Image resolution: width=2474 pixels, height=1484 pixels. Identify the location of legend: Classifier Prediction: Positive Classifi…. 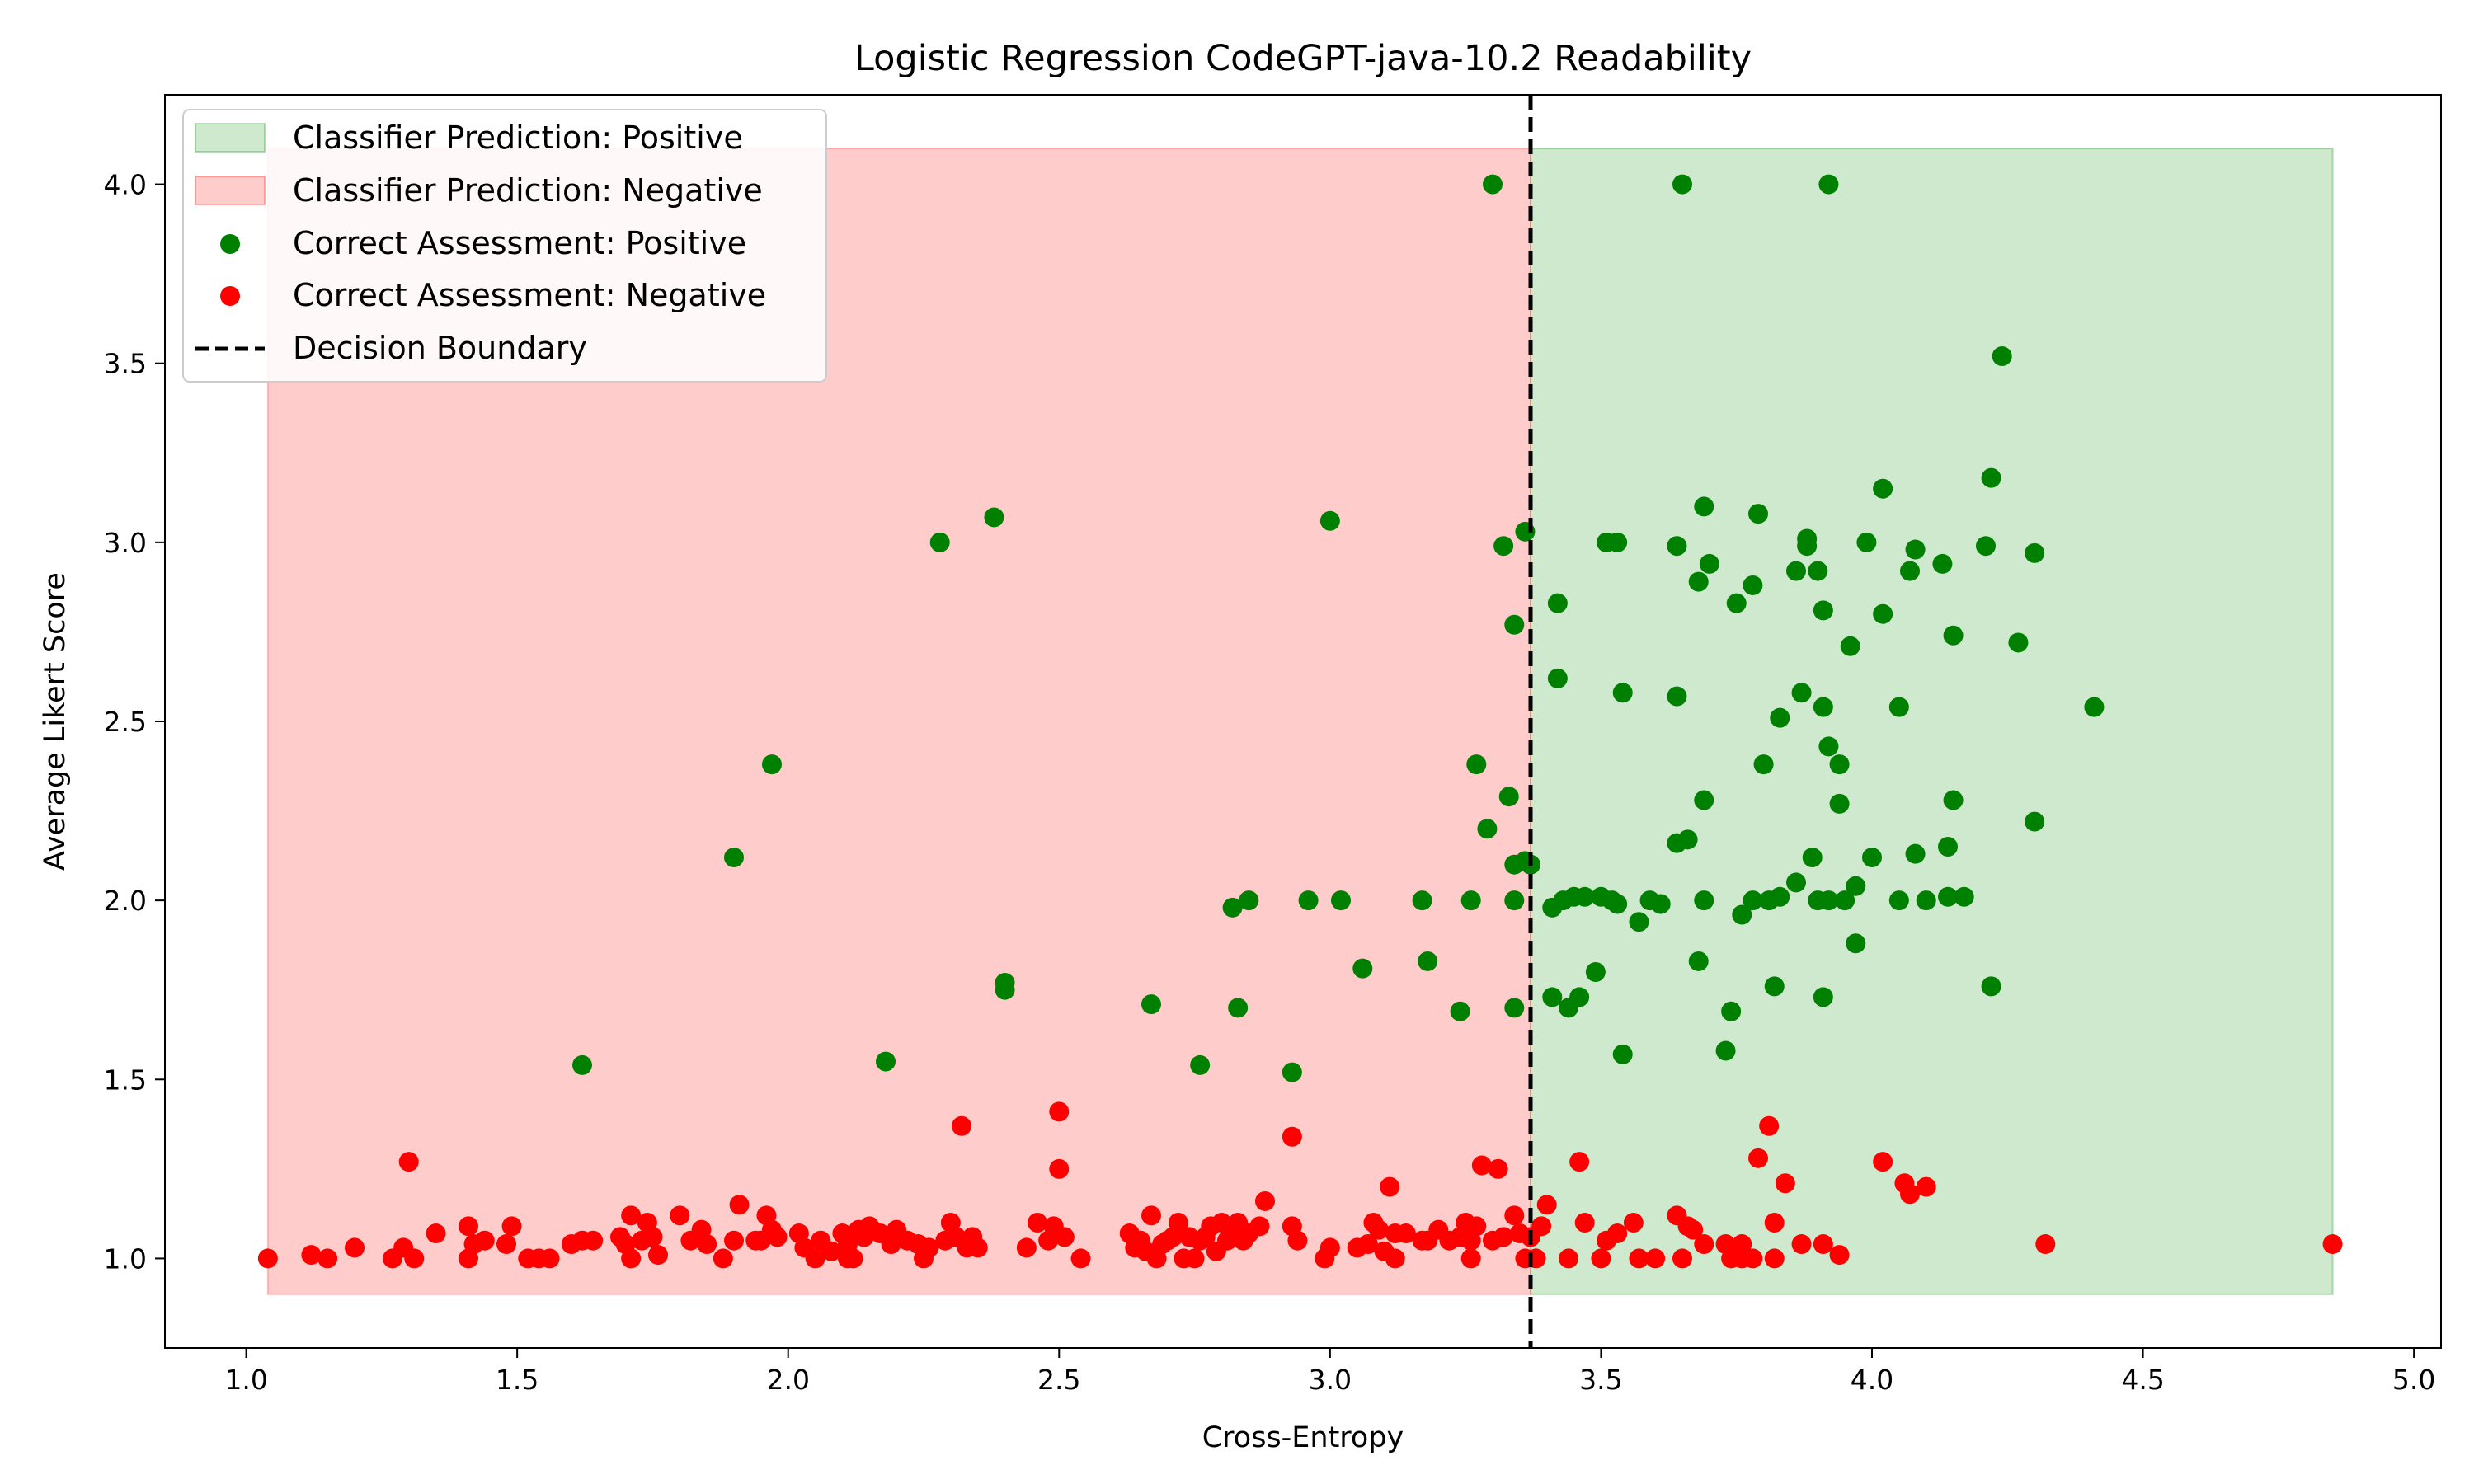
(504, 246).